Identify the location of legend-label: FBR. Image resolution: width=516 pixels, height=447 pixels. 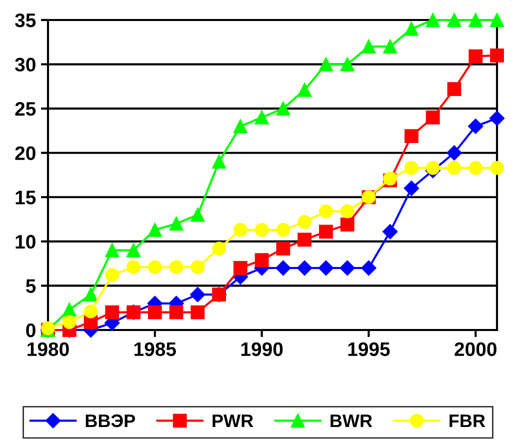
(468, 421).